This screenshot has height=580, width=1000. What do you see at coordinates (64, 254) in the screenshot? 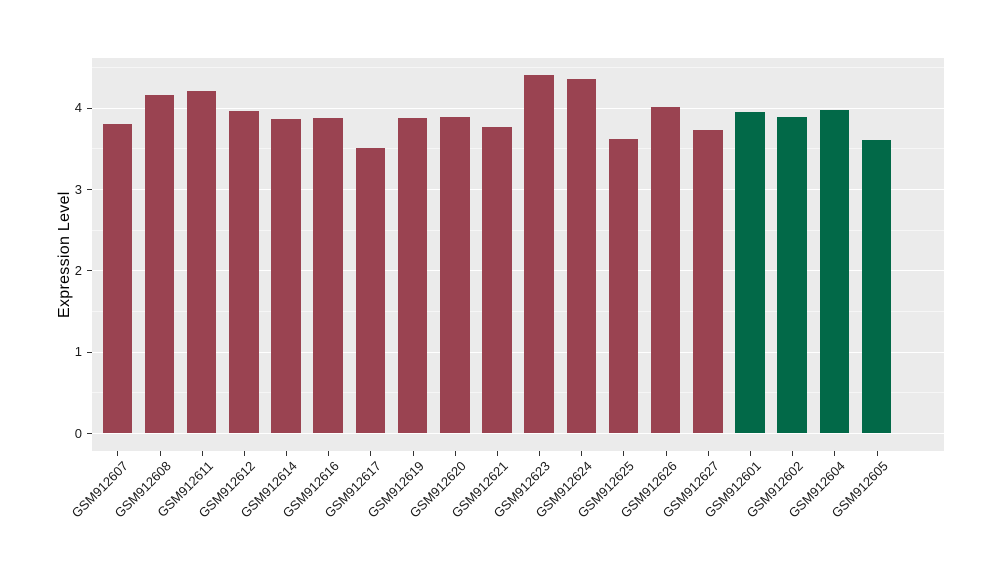
I see `y-axis-title: Expression Level` at bounding box center [64, 254].